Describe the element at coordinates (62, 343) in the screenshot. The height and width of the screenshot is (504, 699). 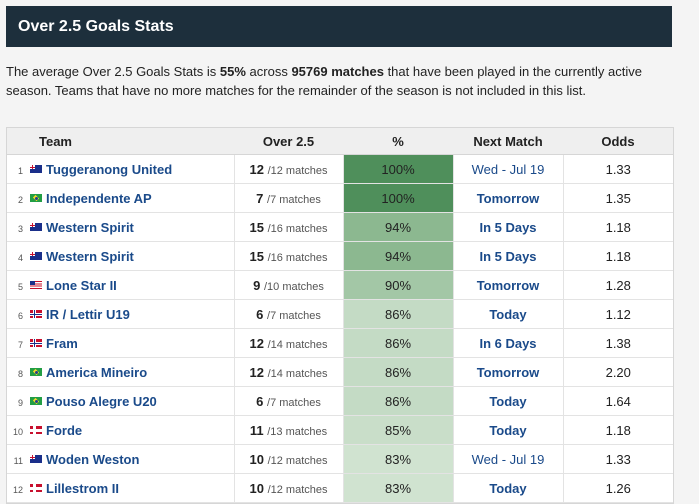
I see `team-link: Fram` at that location.